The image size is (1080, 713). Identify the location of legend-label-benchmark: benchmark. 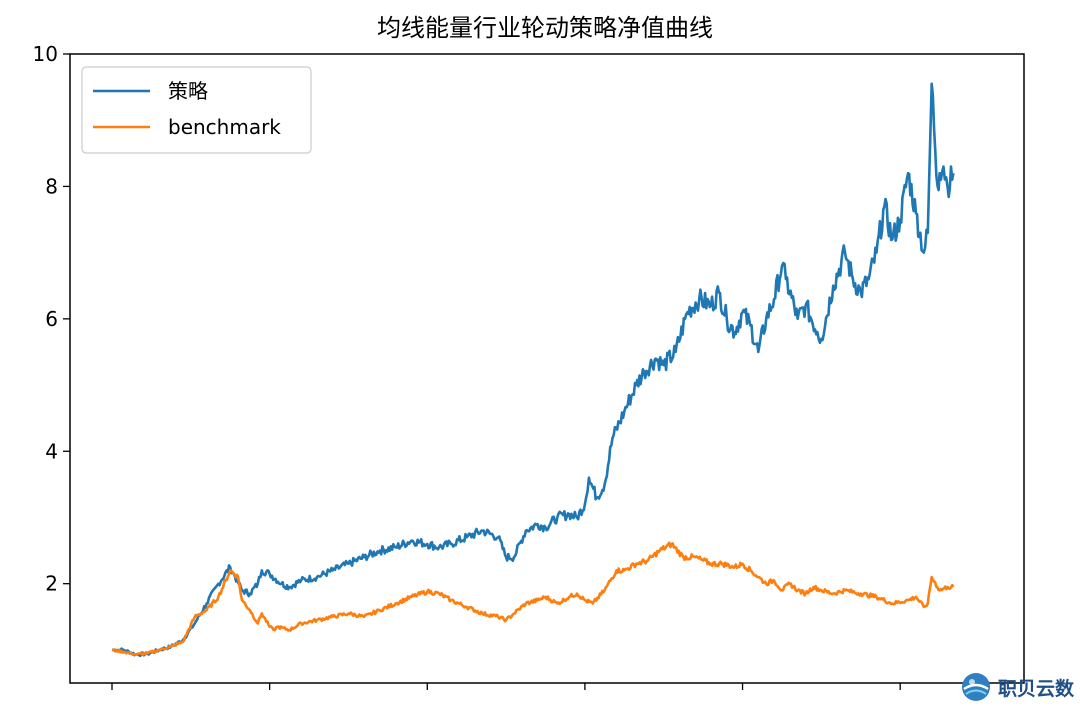
(224, 127).